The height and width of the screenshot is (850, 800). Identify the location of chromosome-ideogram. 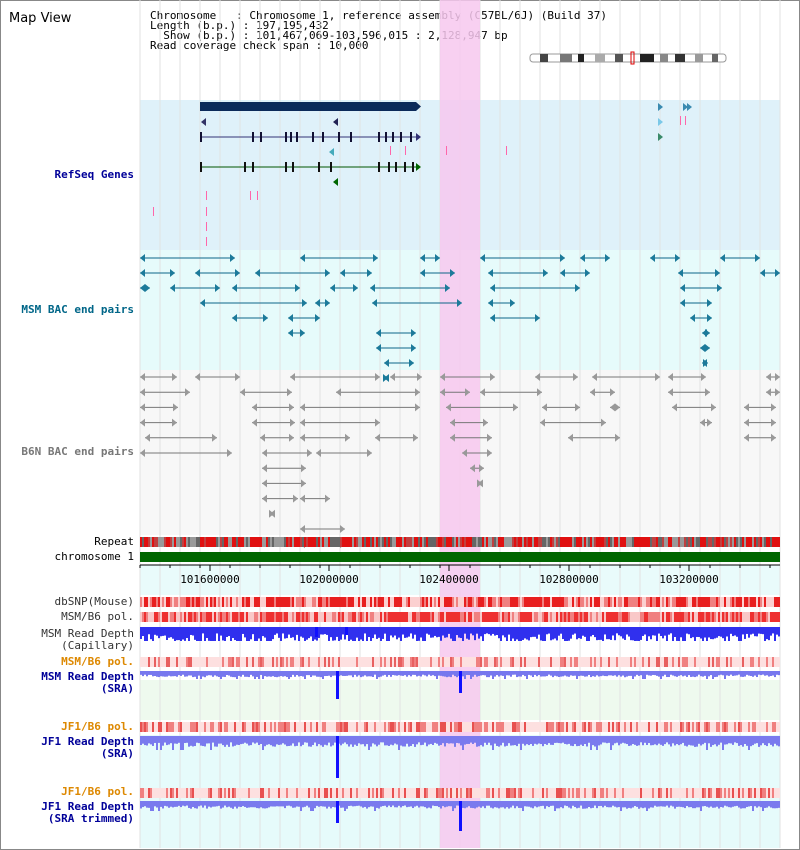
(628, 58).